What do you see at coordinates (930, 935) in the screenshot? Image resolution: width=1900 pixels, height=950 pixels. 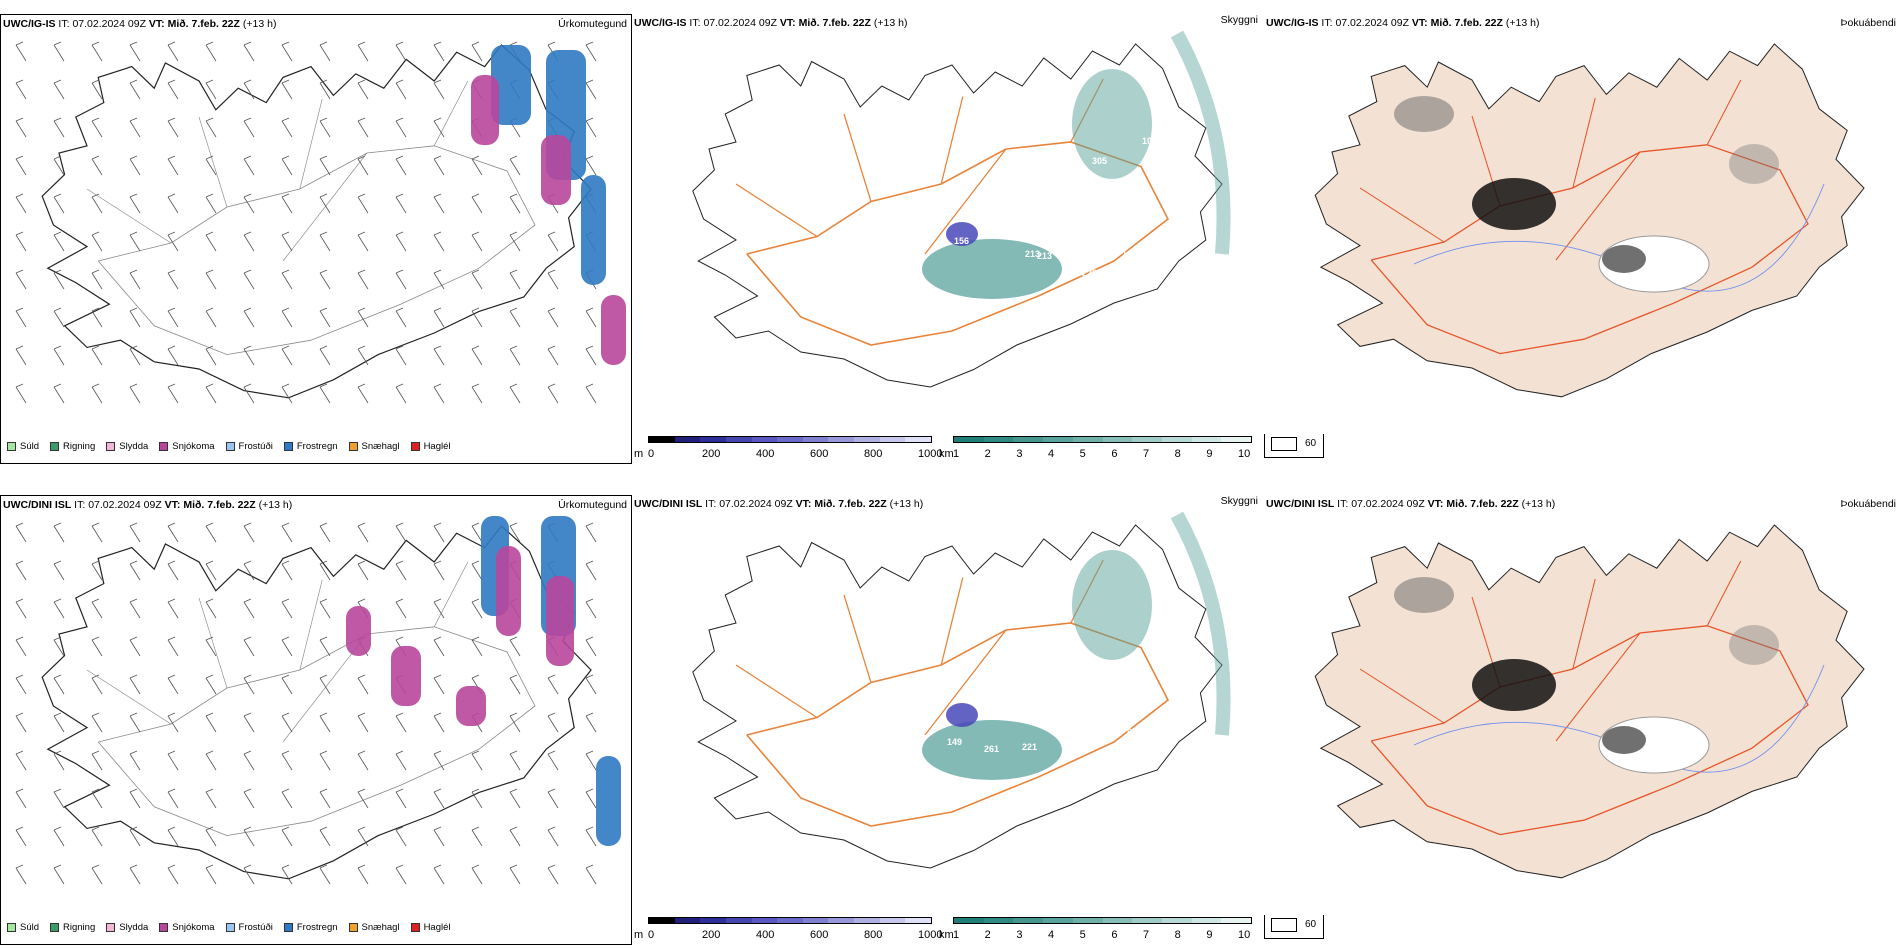 I see `scale-tick-label: 1000` at bounding box center [930, 935].